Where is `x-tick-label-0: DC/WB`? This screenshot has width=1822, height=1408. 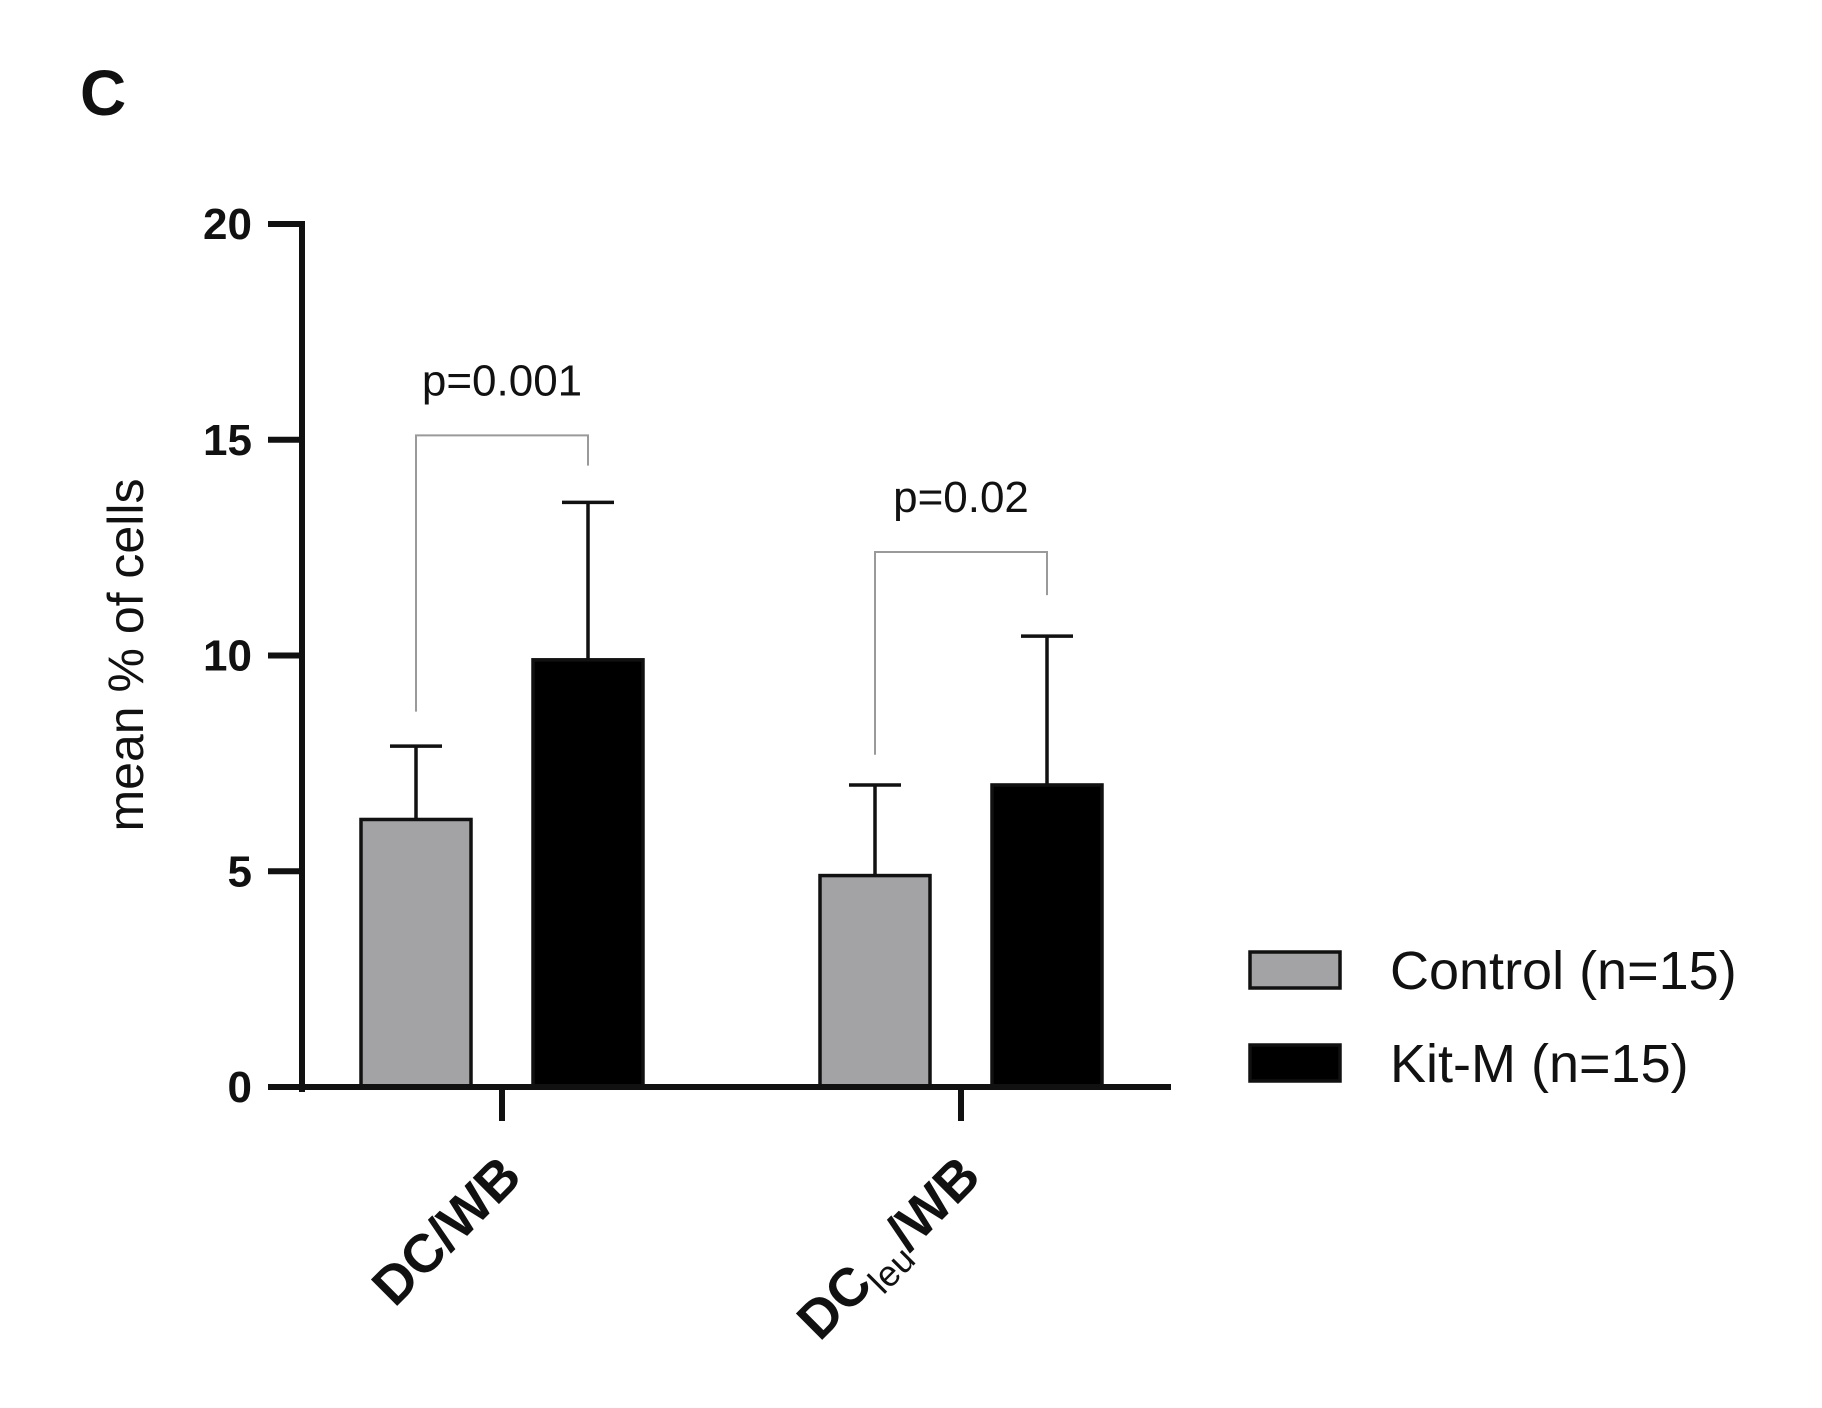
x-tick-label-0: DC/WB is located at coordinates (447, 1231).